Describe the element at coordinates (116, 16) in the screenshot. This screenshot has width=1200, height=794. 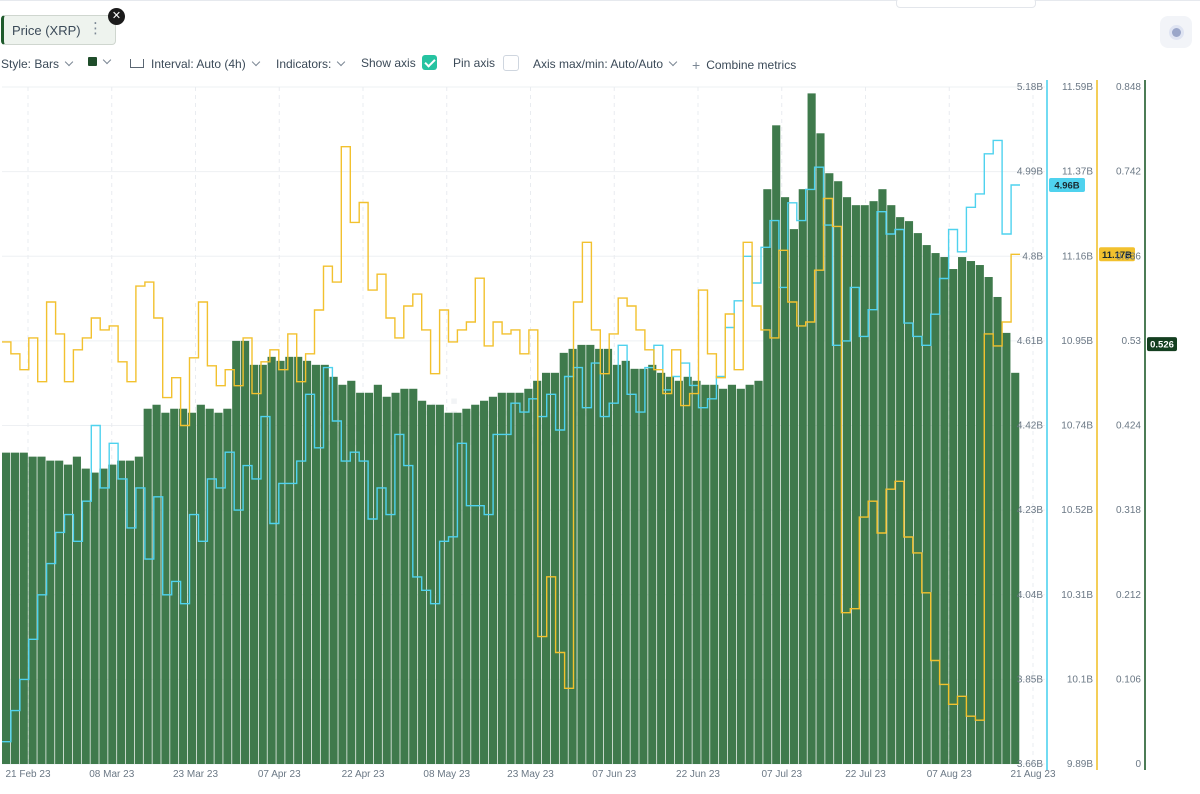
I see `close-icon: ✕` at that location.